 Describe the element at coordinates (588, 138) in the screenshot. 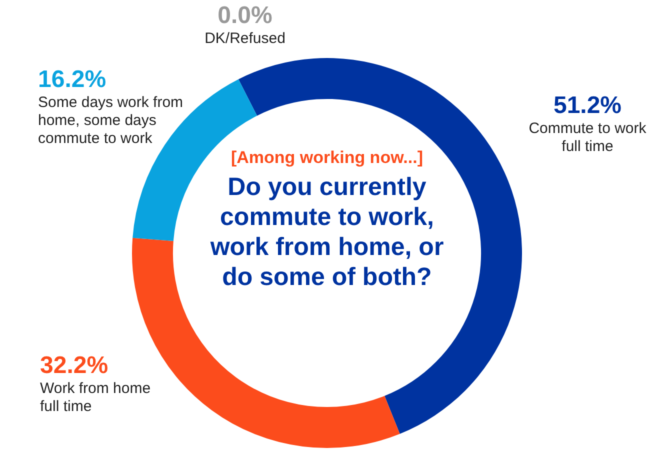

I see `slice-label: Commute to work full time` at that location.